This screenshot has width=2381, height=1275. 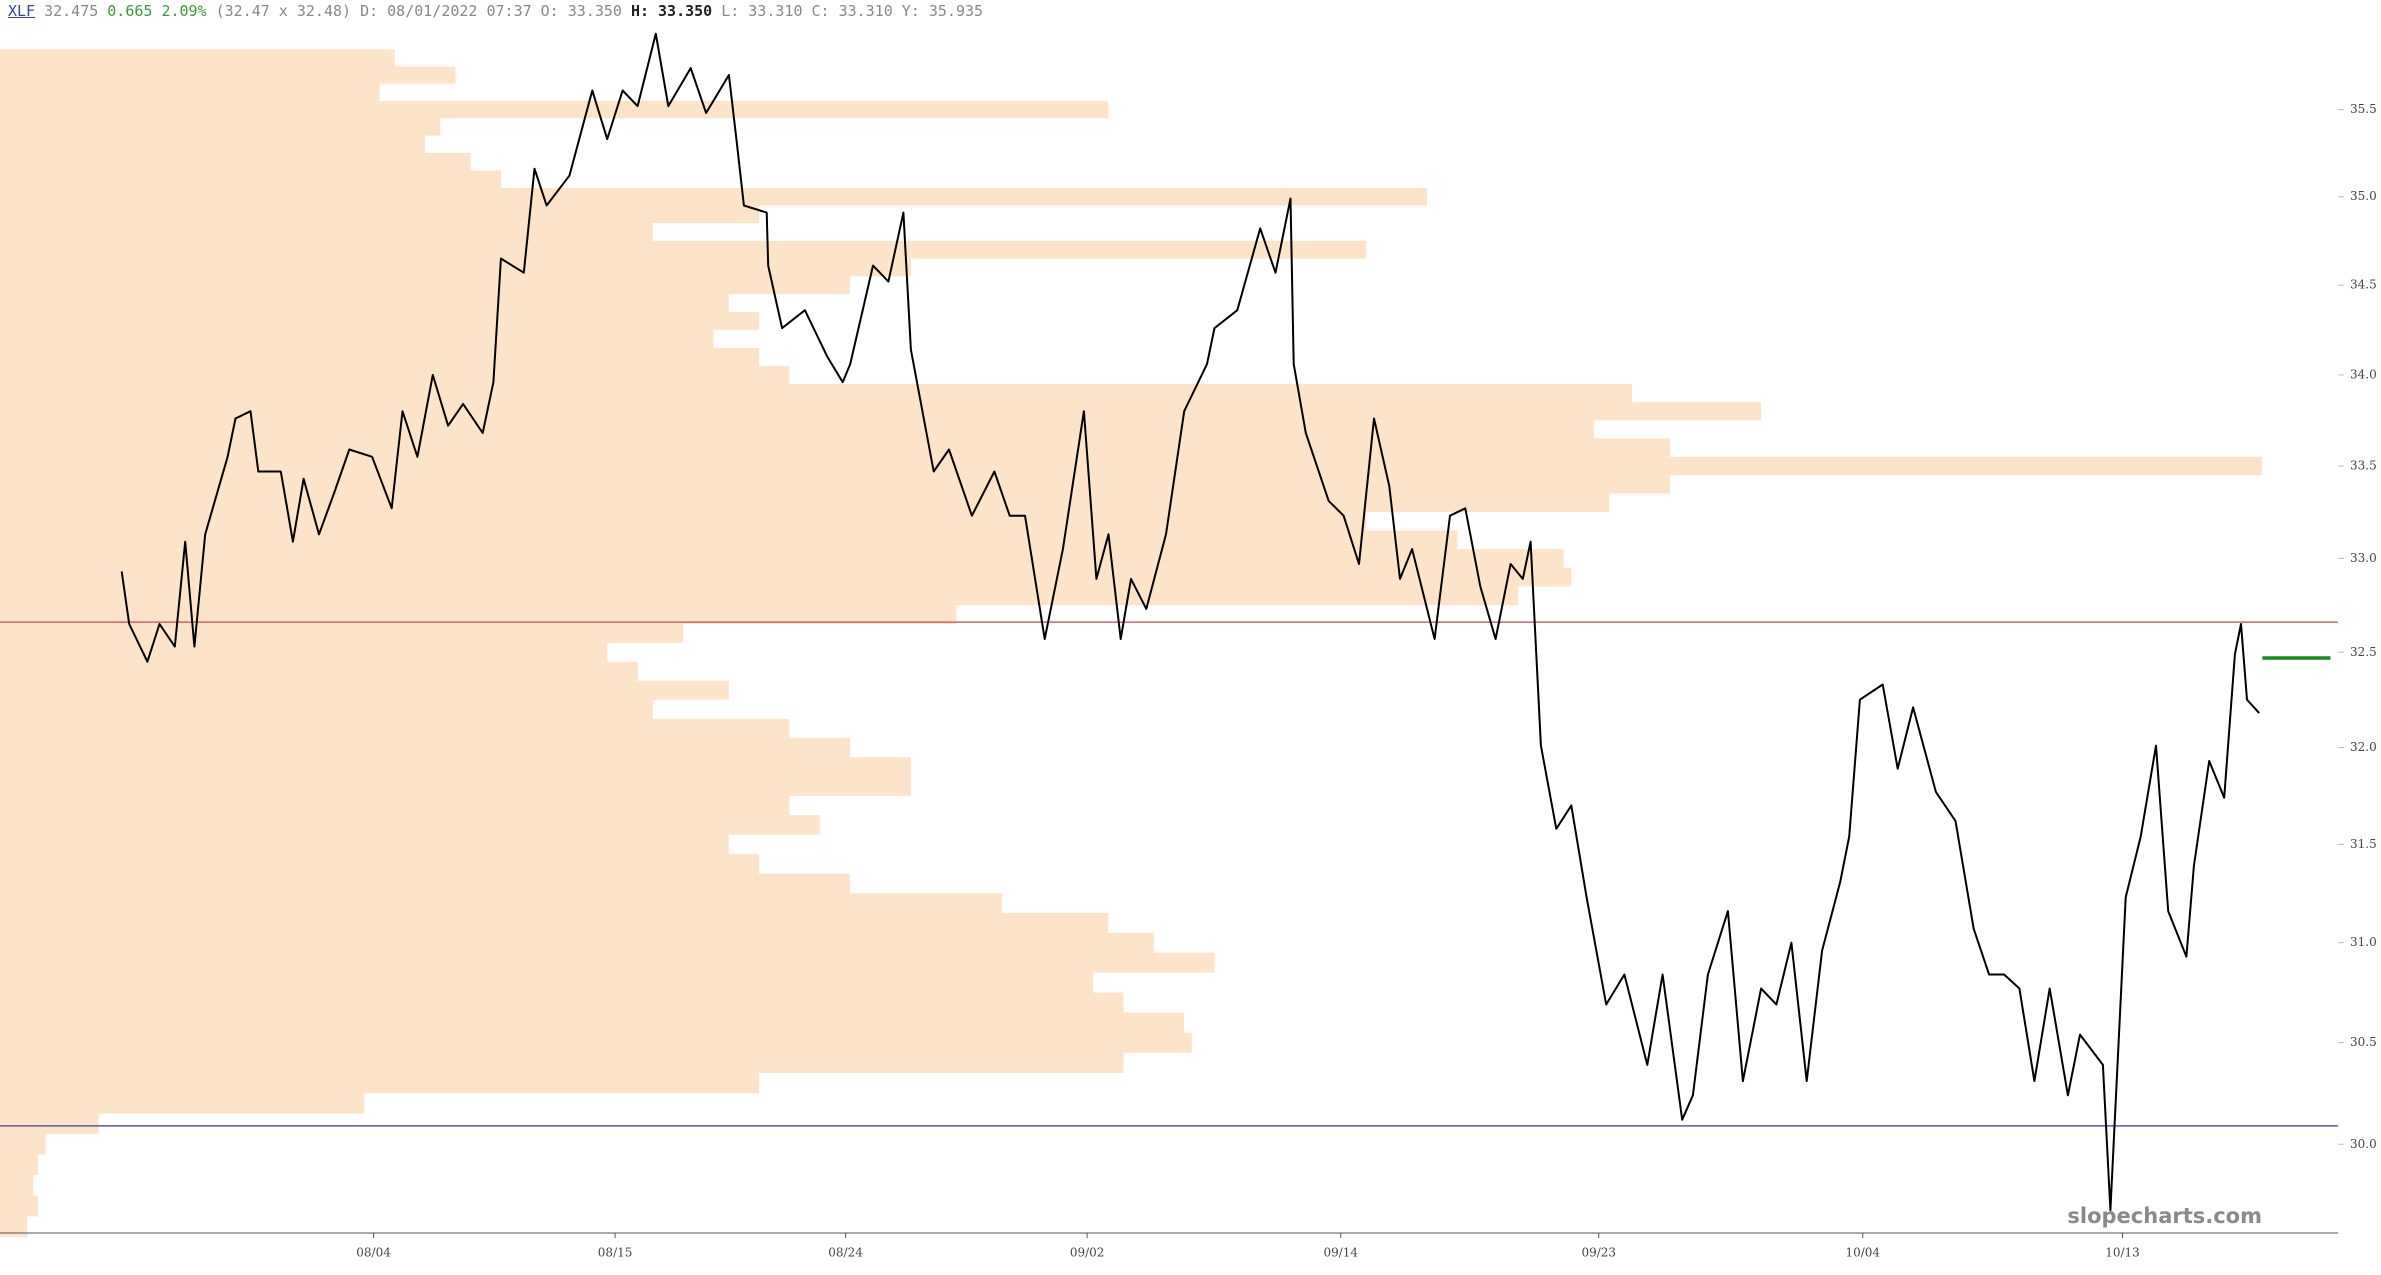 I want to click on open: O: 33.350, so click(x=581, y=11).